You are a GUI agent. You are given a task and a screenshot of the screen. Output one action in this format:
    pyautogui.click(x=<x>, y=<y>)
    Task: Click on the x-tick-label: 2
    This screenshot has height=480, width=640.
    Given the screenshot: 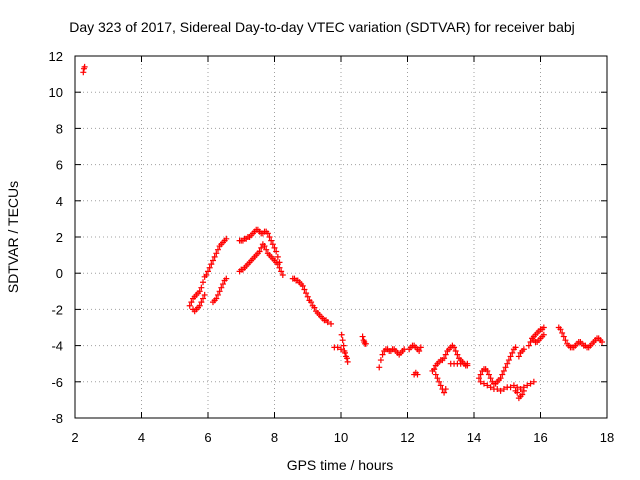 What is the action you would take?
    pyautogui.click(x=74, y=437)
    